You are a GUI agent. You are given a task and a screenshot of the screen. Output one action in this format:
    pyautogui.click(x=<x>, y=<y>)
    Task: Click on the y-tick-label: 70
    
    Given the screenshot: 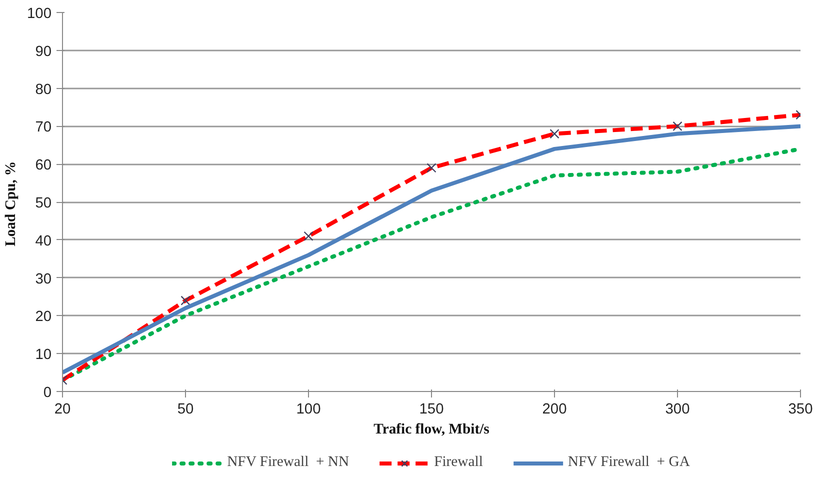 What is the action you would take?
    pyautogui.click(x=43, y=128)
    